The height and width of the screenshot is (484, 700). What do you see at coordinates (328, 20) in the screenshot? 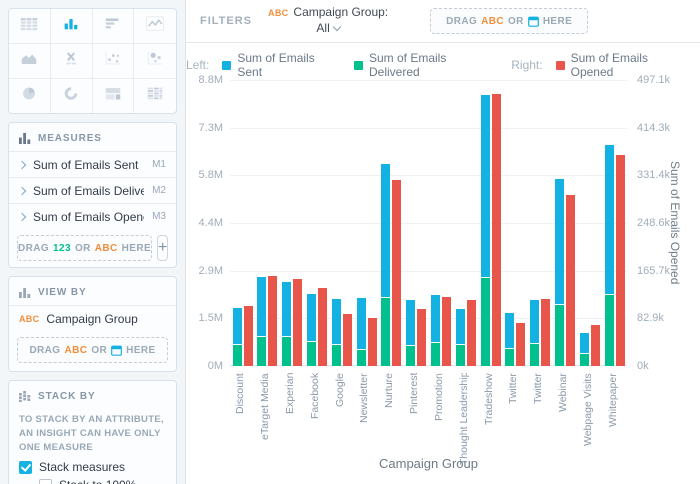
I see `campaign-group-filter-chip: ABC Campaign Group: All` at bounding box center [328, 20].